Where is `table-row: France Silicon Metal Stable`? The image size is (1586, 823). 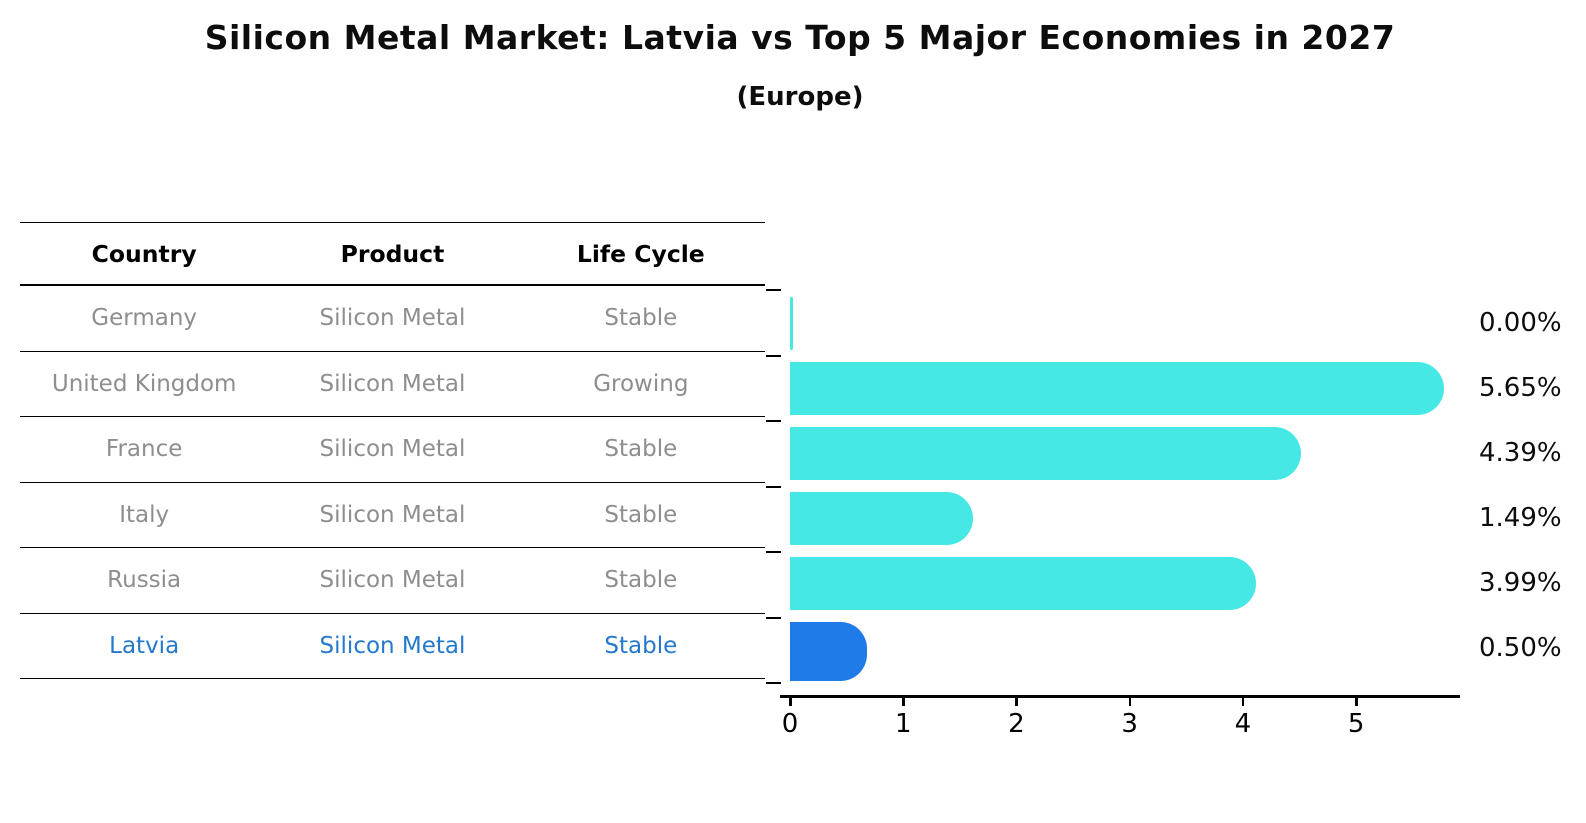
table-row: France Silicon Metal Stable is located at coordinates (392, 450).